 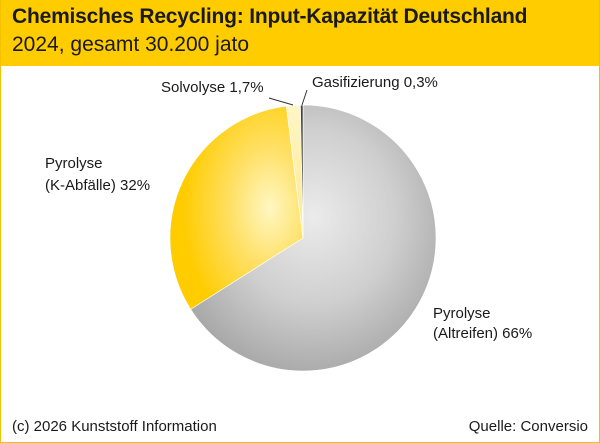 I want to click on chart-subtitle: 2024, gesamt 30.200 jato, so click(x=131, y=44).